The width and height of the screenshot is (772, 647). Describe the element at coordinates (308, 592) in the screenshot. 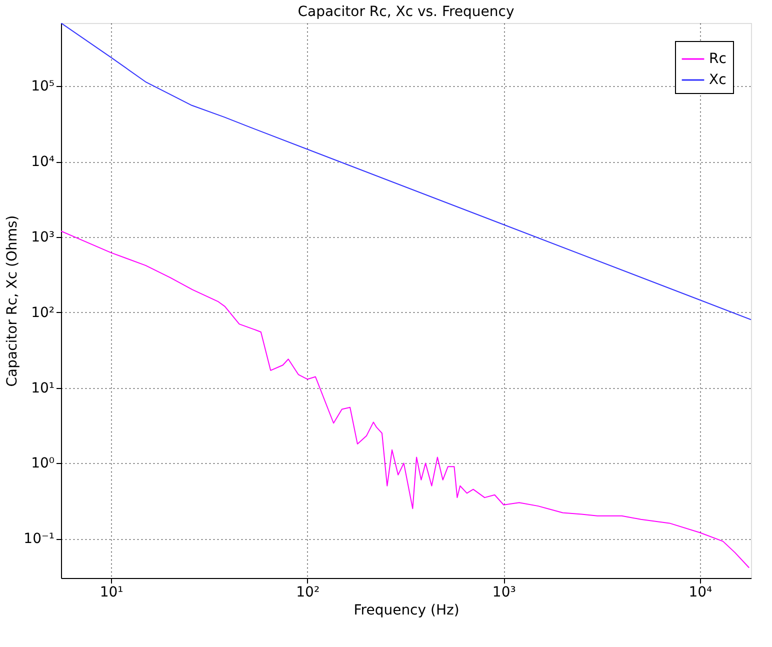

I see `x-tick-label: 10²` at that location.